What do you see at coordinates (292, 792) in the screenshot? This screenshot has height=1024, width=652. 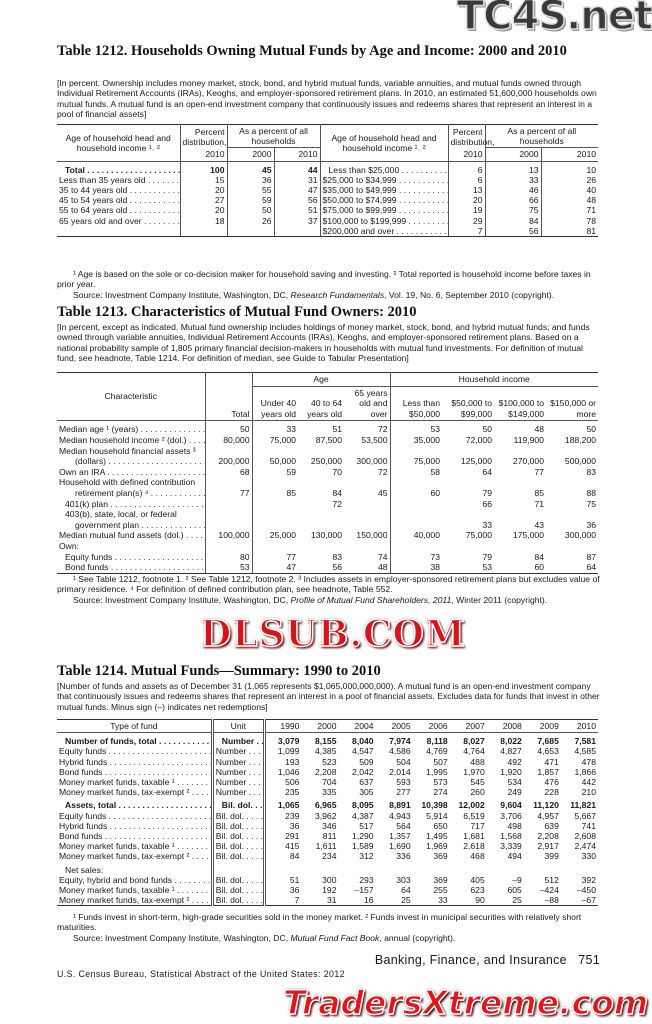 I see `cell-value: 235` at bounding box center [292, 792].